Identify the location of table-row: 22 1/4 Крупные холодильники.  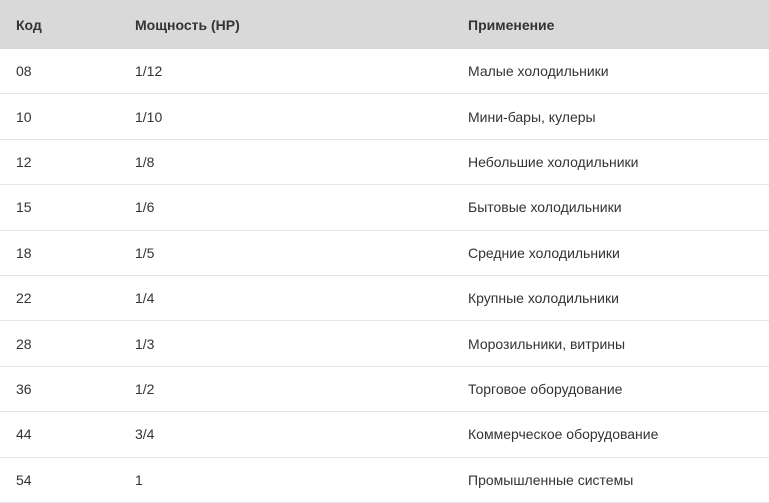
(384, 298).